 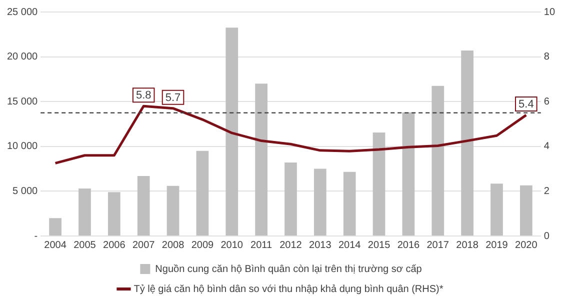 What do you see at coordinates (547, 57) in the screenshot?
I see `y2-tick-label: 8` at bounding box center [547, 57].